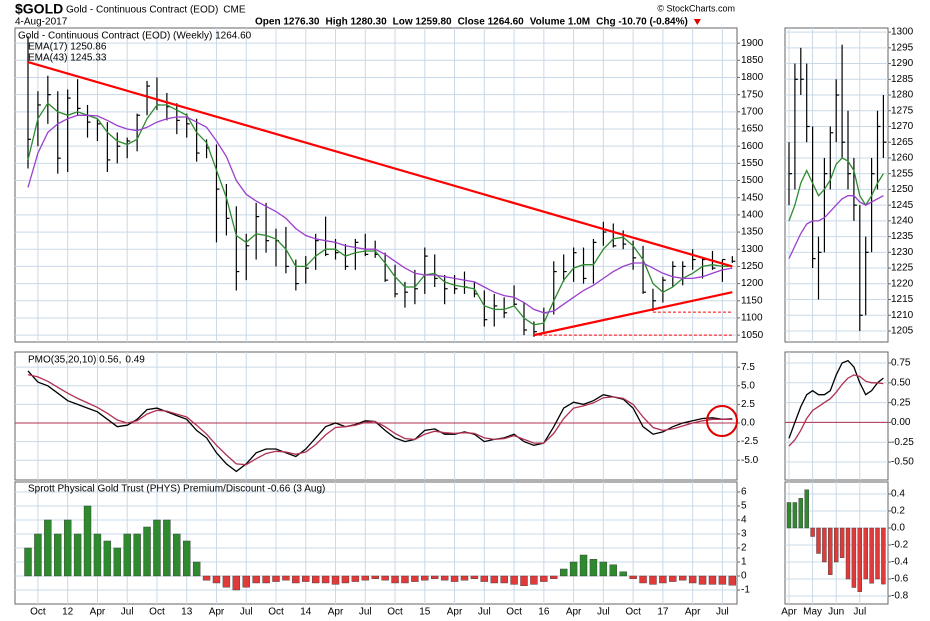  Describe the element at coordinates (752, 60) in the screenshot. I see `y-tick-label: 1850` at that location.